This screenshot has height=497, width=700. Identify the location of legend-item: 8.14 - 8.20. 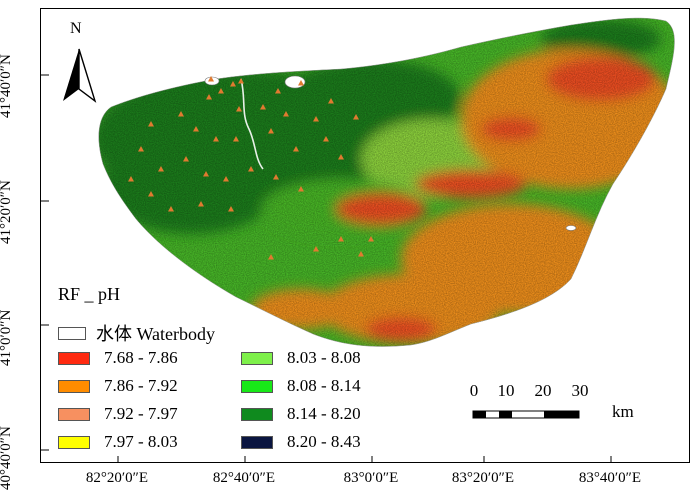
(301, 414).